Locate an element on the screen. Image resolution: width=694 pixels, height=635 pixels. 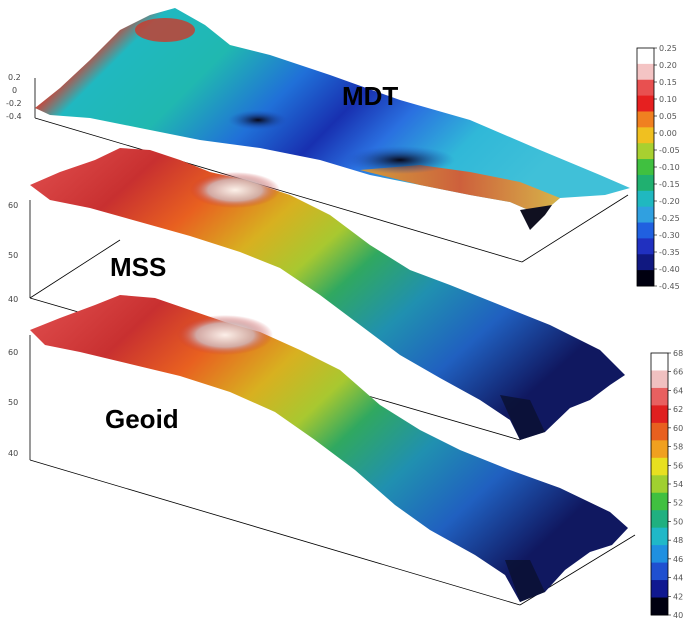
colorbar_mdt-label: 0.25 is located at coordinates (668, 48).